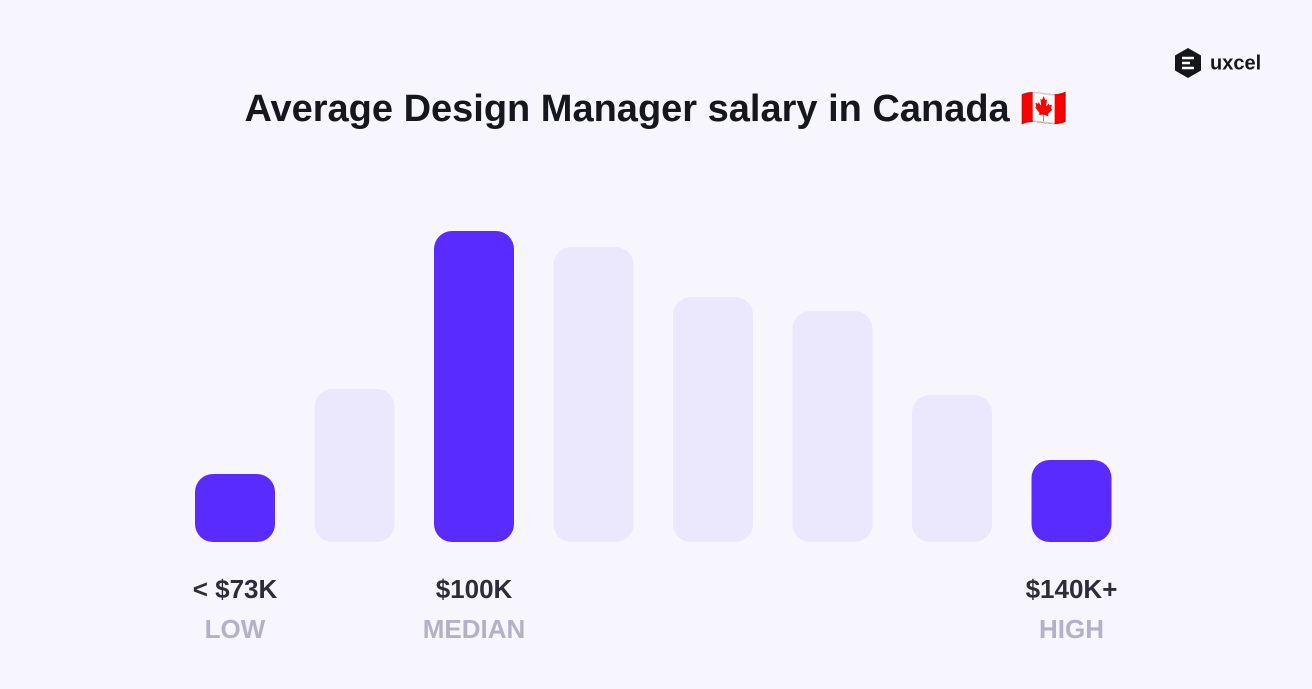  I want to click on x-tick-note: LOW, so click(235, 629).